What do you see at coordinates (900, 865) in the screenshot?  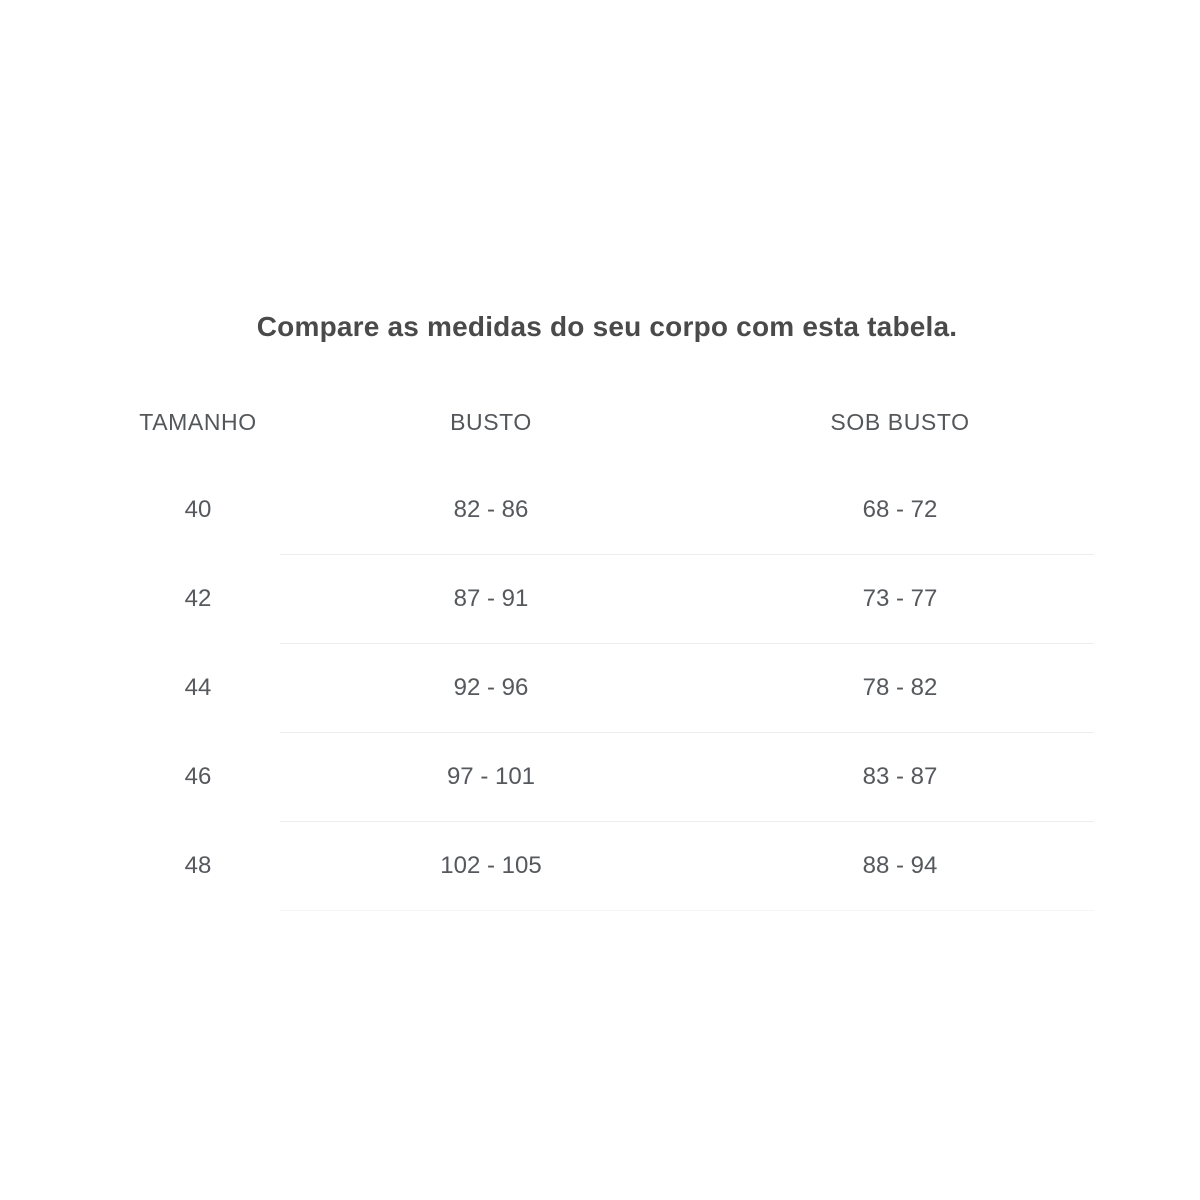 I see `cell-sob-busto: 88 - 94` at bounding box center [900, 865].